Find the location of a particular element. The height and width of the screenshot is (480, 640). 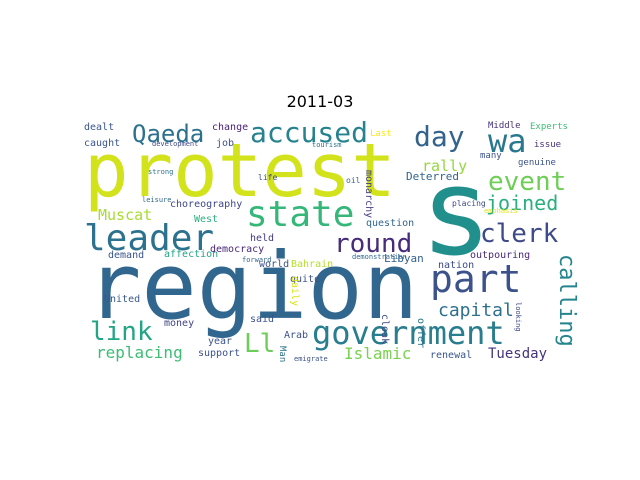

cloud-word-round: round is located at coordinates (373, 244).